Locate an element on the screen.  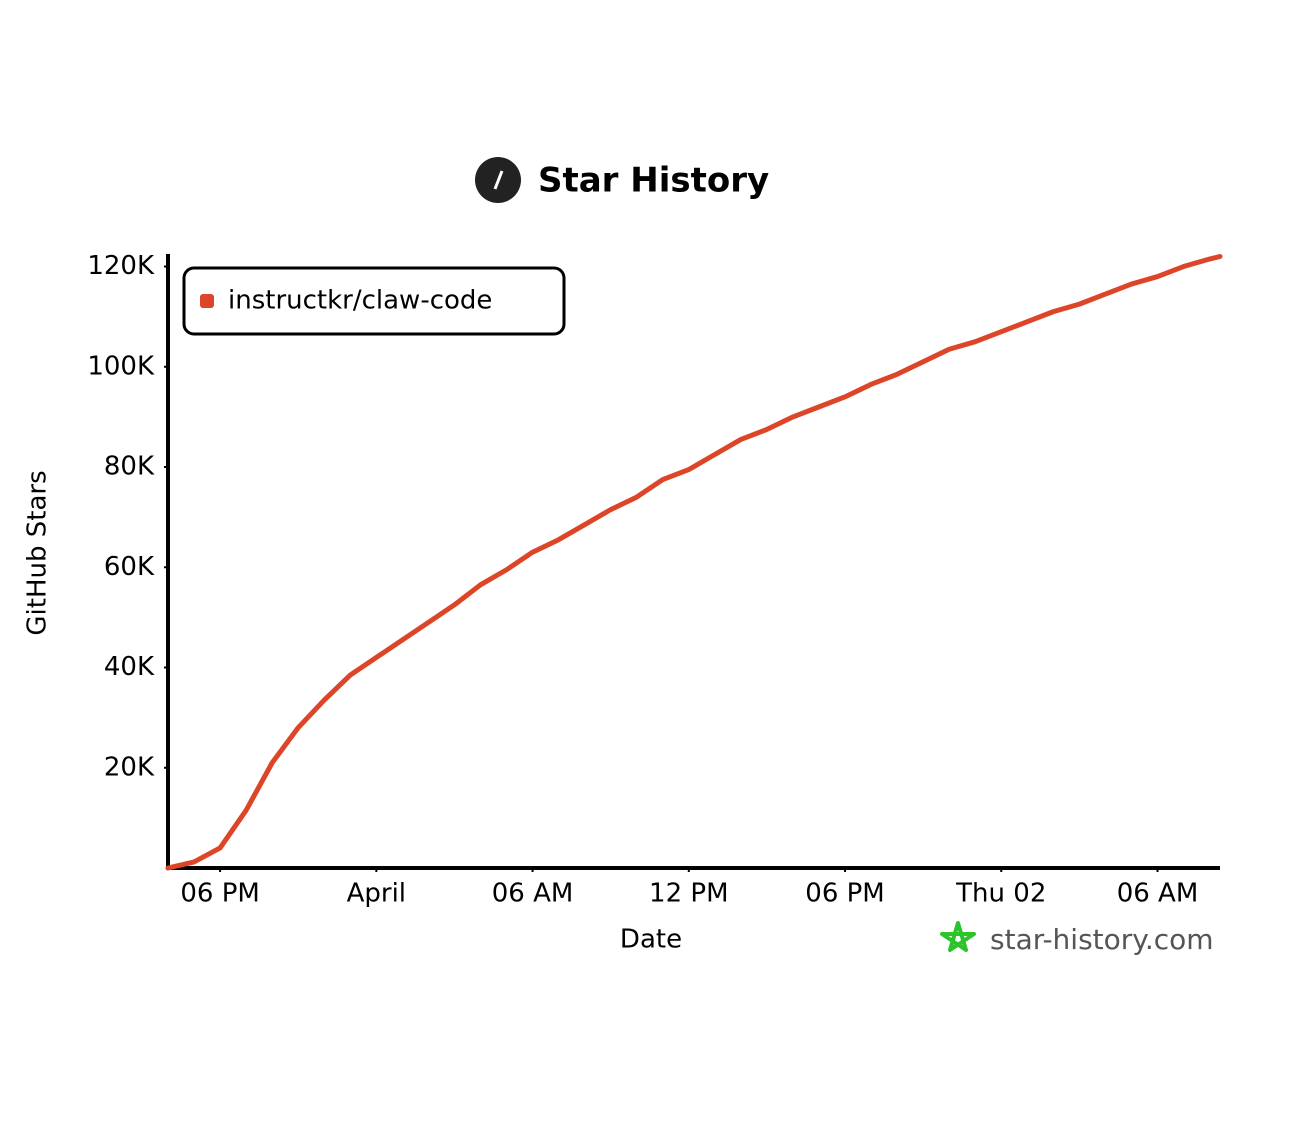
watermark-icon is located at coordinates (958, 936).